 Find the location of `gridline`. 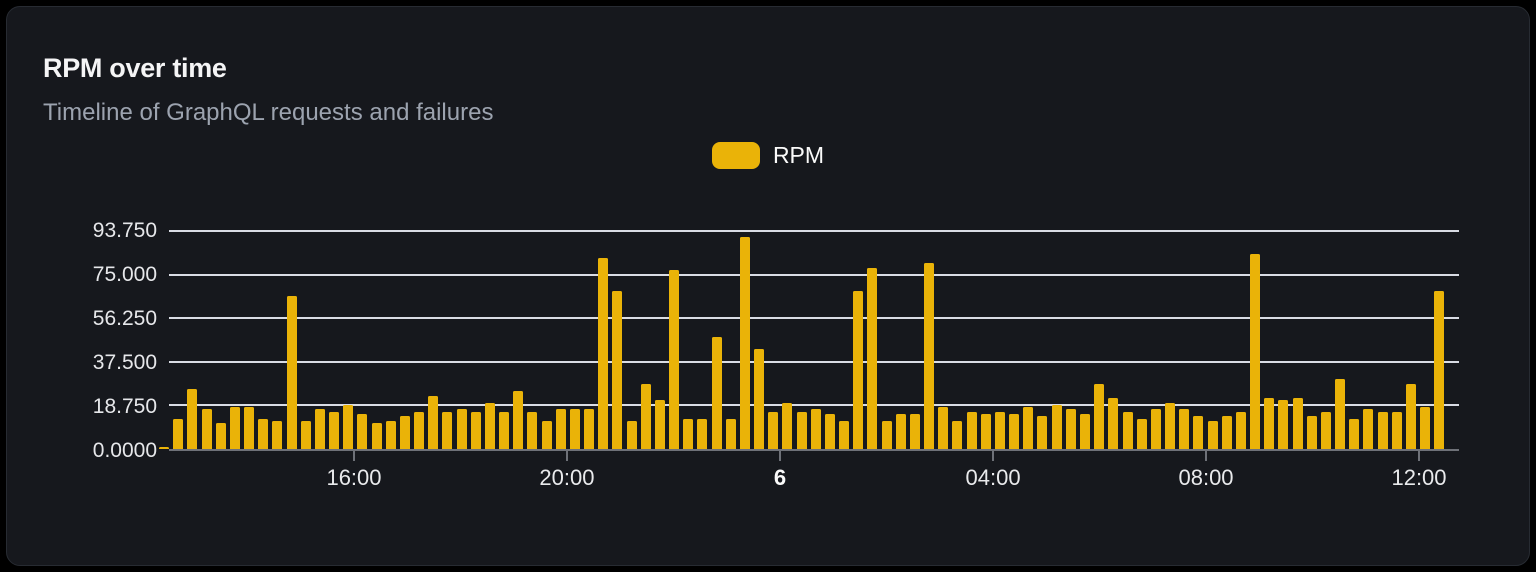

gridline is located at coordinates (814, 231).